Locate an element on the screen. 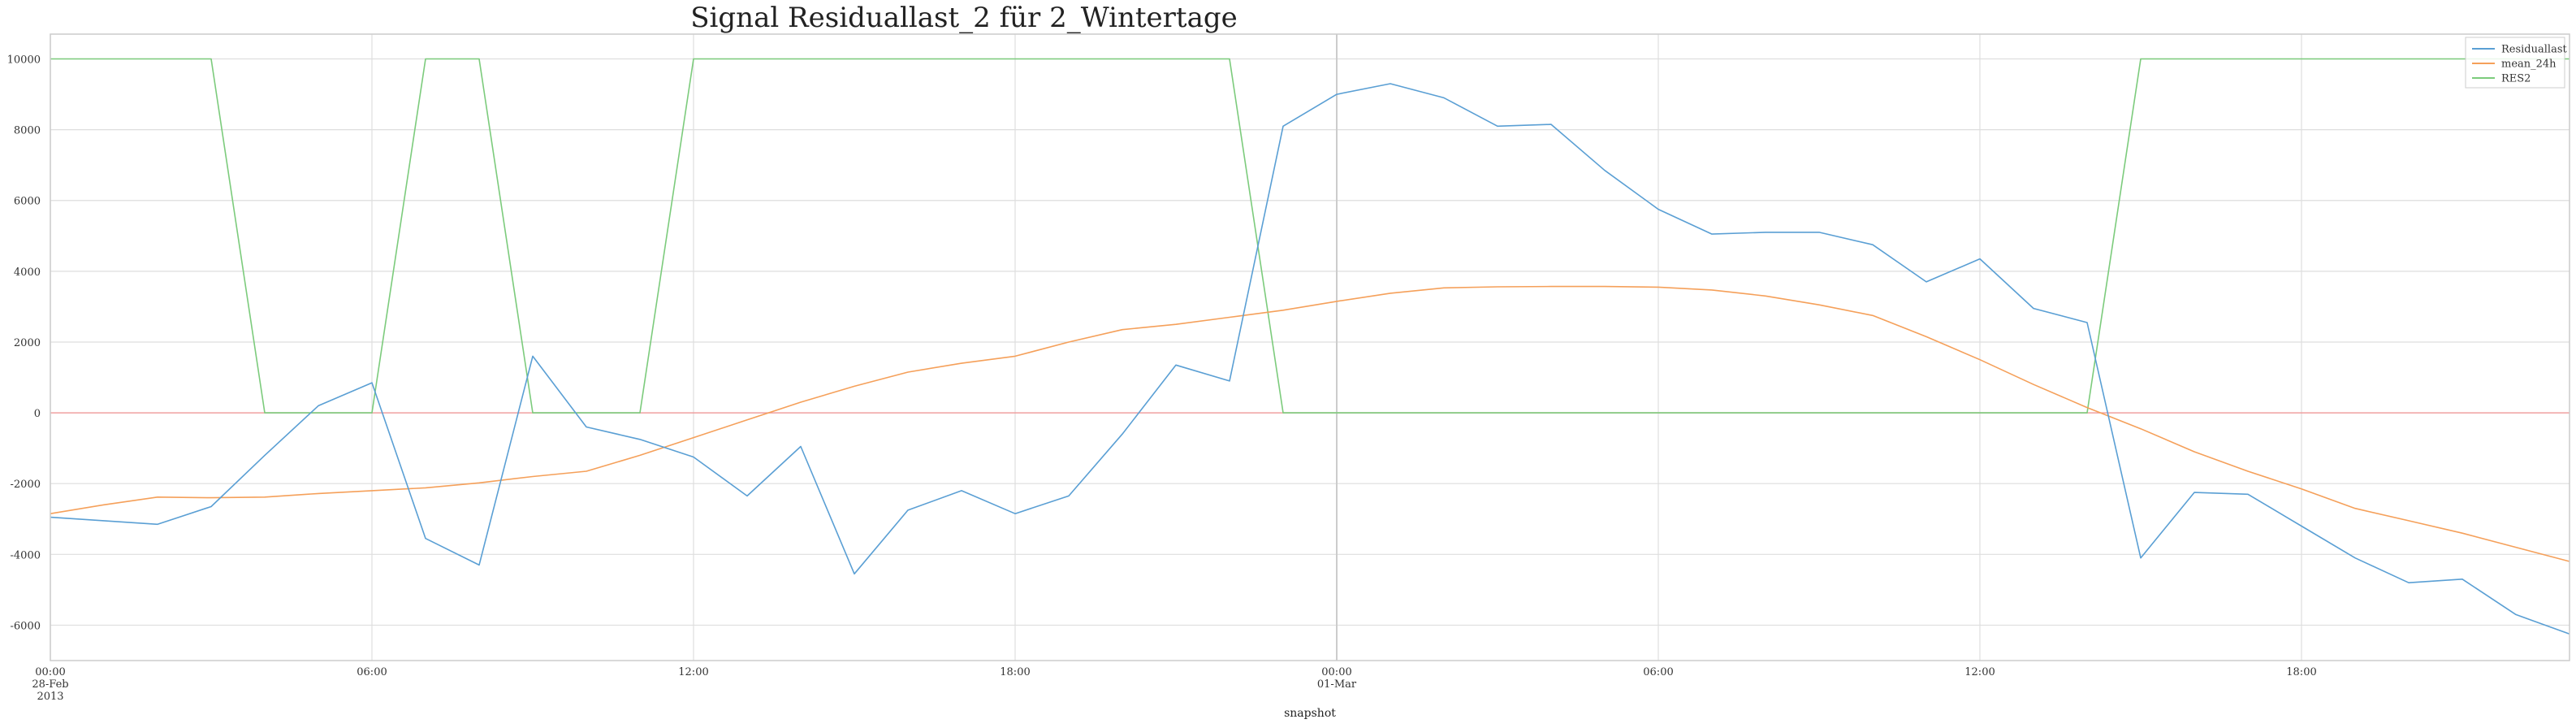 The width and height of the screenshot is (2576, 728). y-tick-label: 8000 is located at coordinates (28, 131).